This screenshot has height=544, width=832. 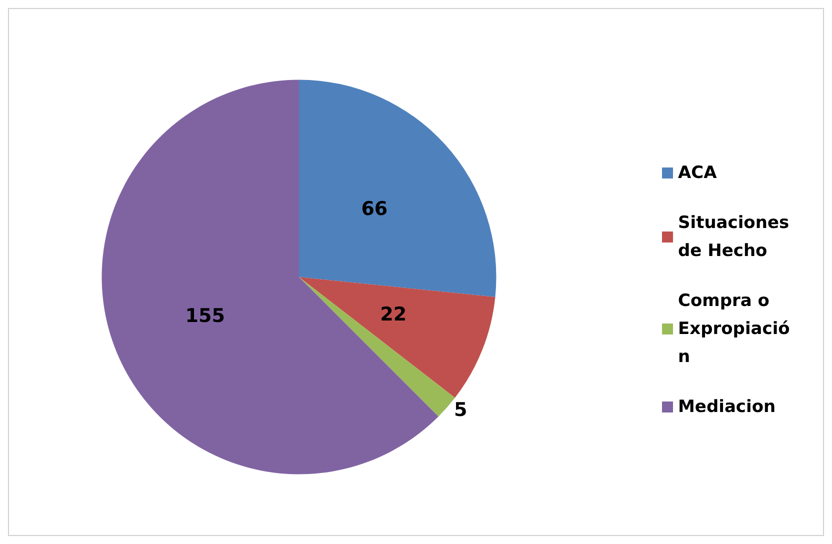 What do you see at coordinates (205, 315) in the screenshot?
I see `data-label: 155` at bounding box center [205, 315].